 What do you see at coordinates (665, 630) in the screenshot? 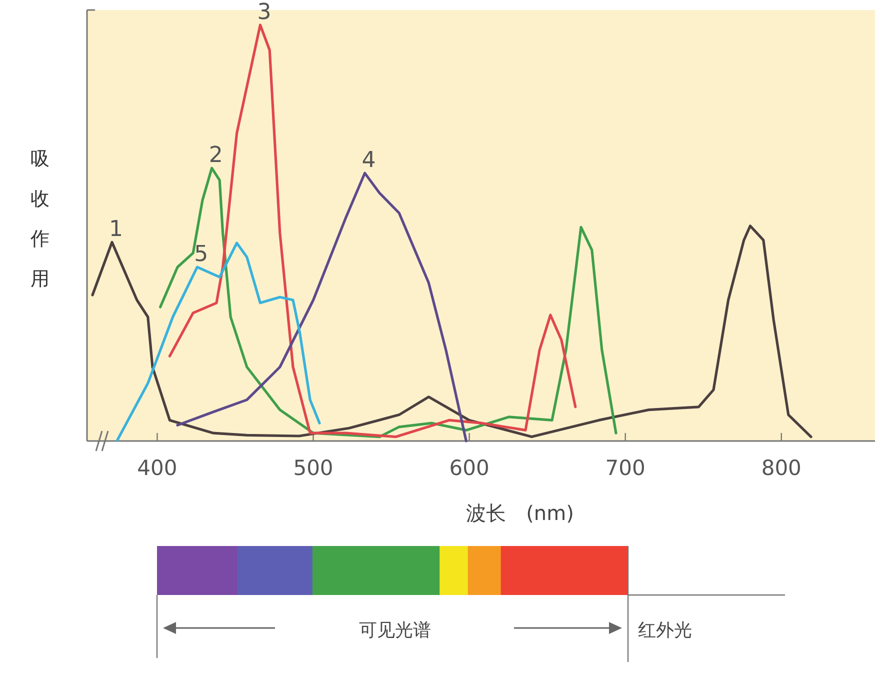
I see `text: 红外光` at bounding box center [665, 630].